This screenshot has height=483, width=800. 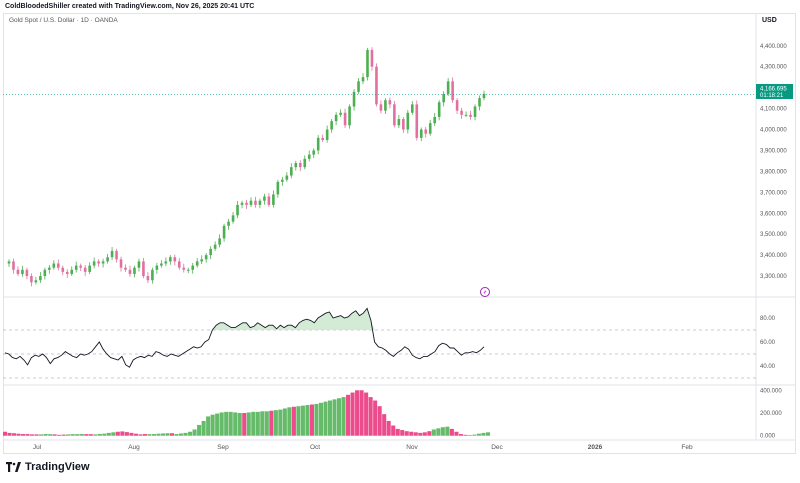 What do you see at coordinates (768, 437) in the screenshot?
I see `histogram-tick-label: 0.000` at bounding box center [768, 437].